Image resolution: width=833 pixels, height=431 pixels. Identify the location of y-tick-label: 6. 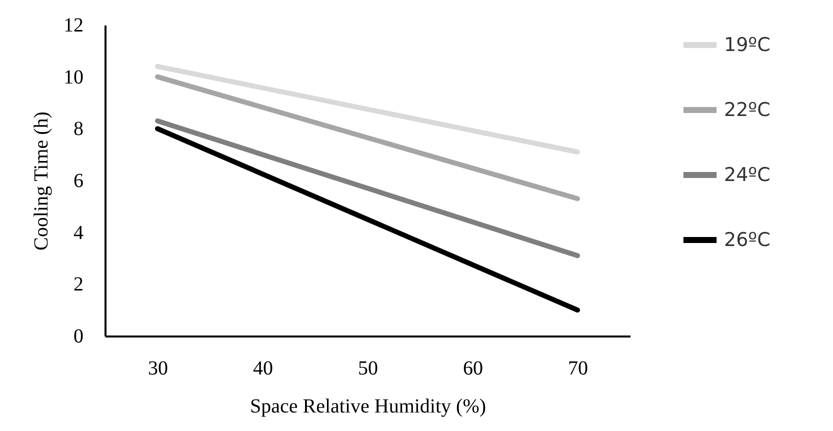
(79, 181).